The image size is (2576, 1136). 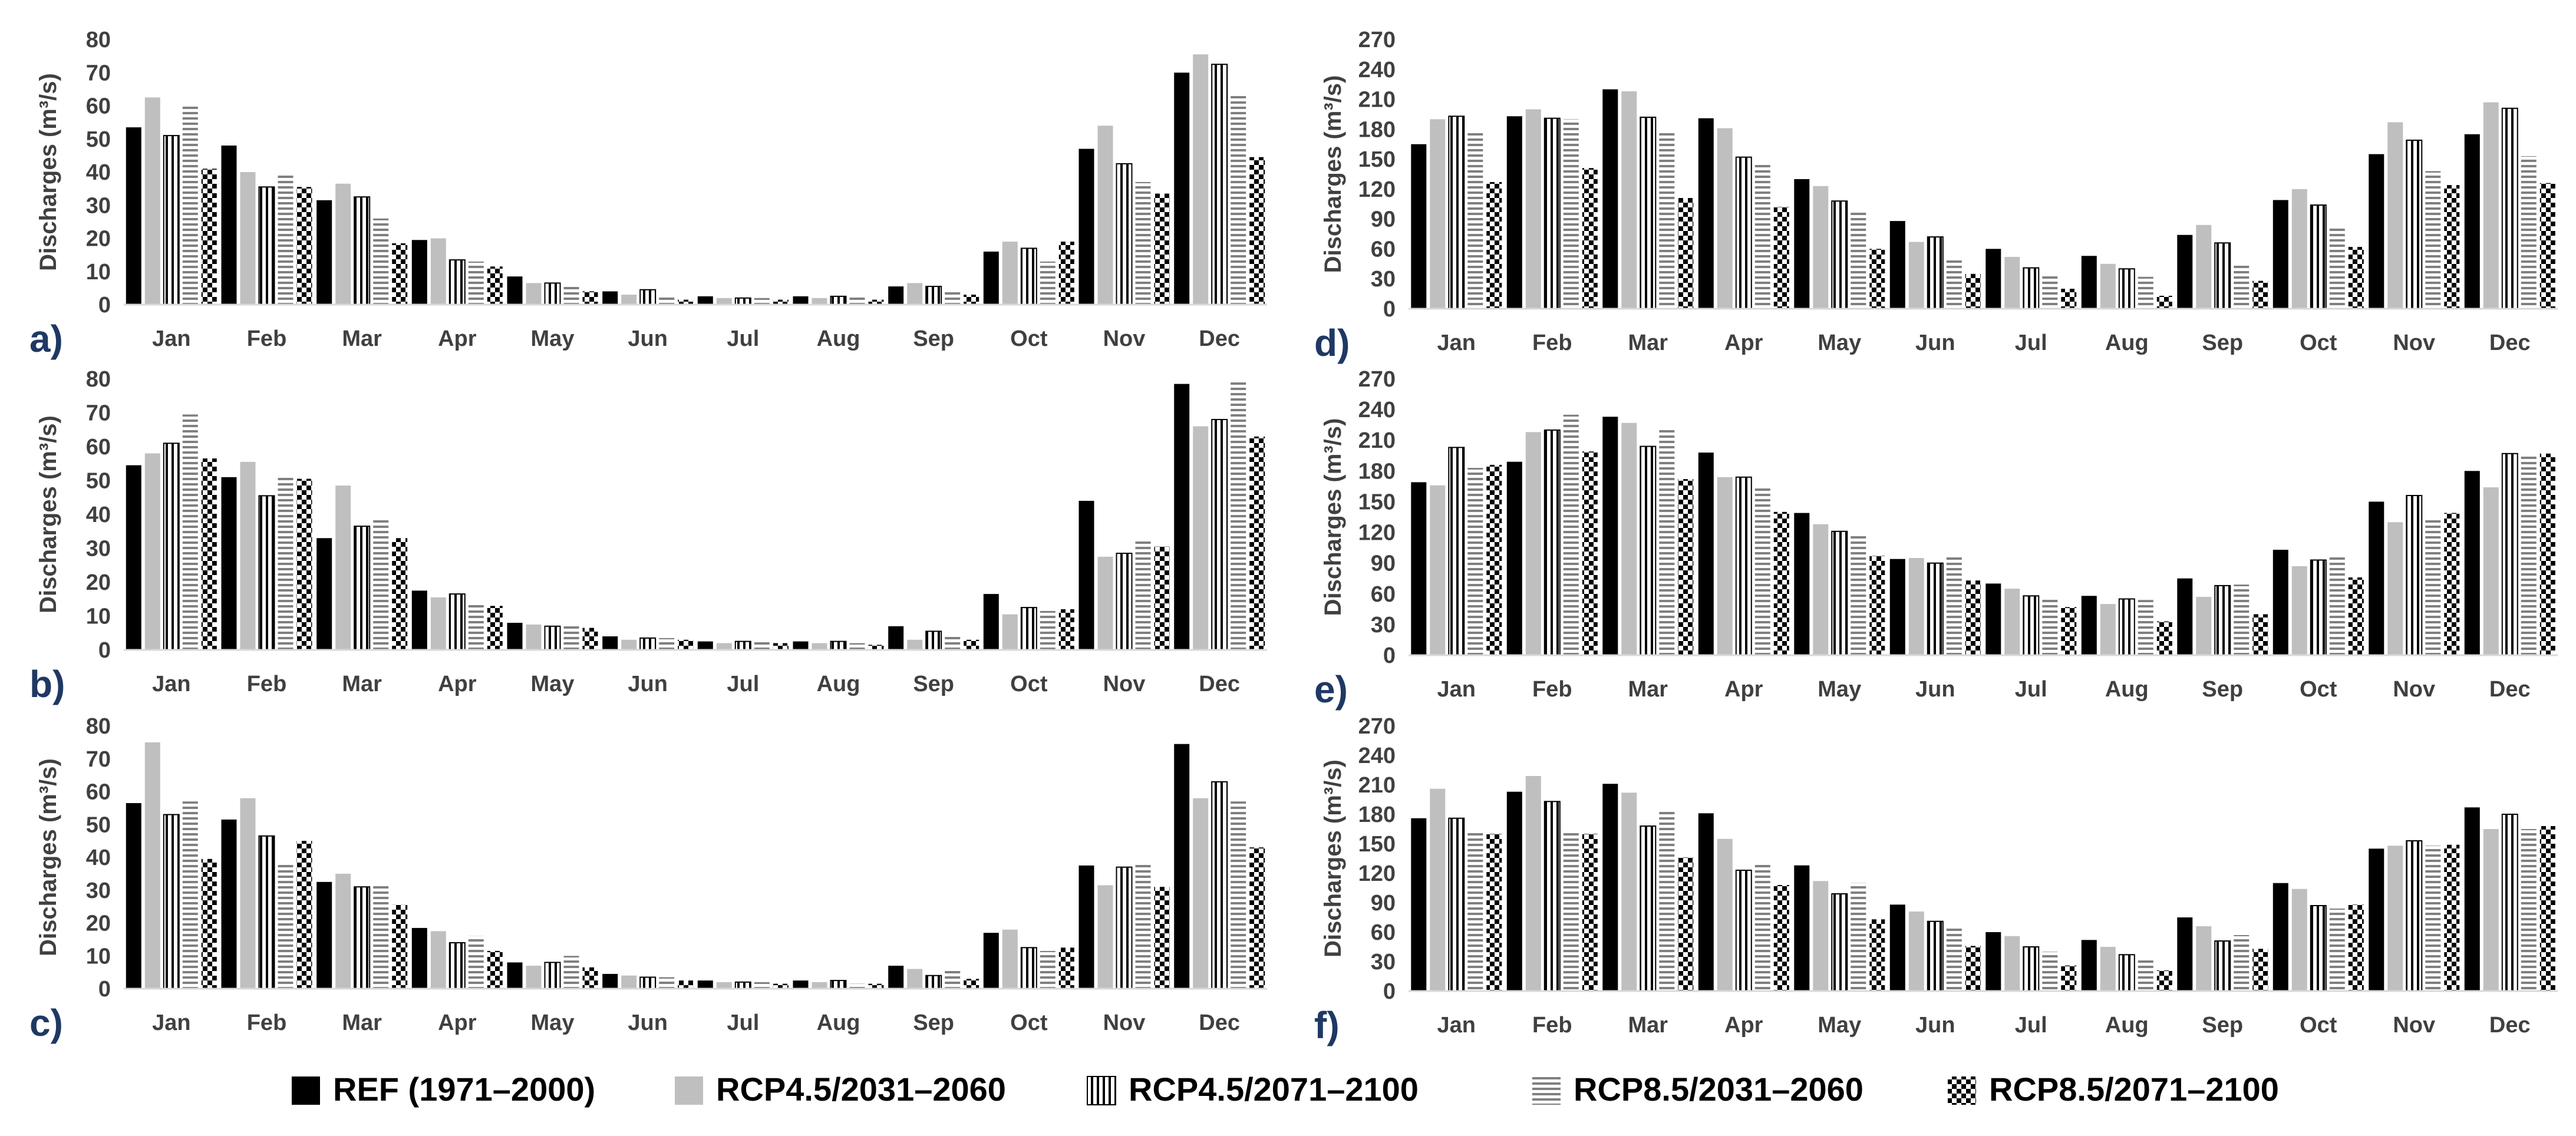 I want to click on bar-rcp85_mid-feb, so click(x=286, y=240).